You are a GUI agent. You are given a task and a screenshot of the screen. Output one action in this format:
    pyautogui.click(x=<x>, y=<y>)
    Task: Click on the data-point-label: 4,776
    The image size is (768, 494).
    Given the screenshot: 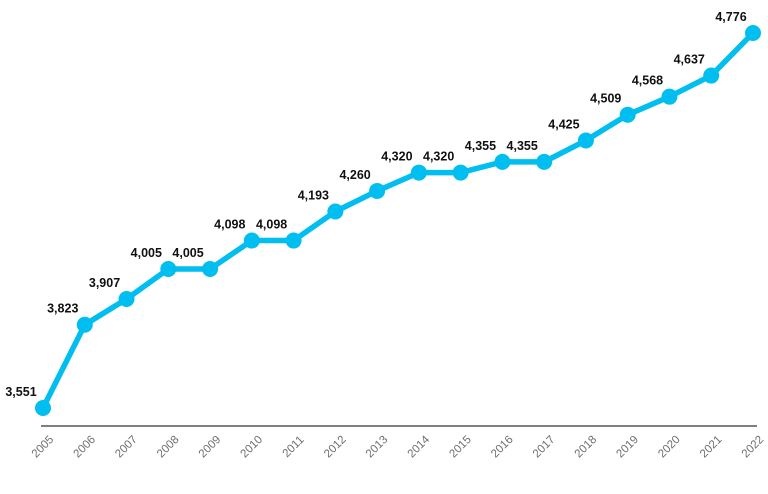 What is the action you would take?
    pyautogui.click(x=730, y=17)
    